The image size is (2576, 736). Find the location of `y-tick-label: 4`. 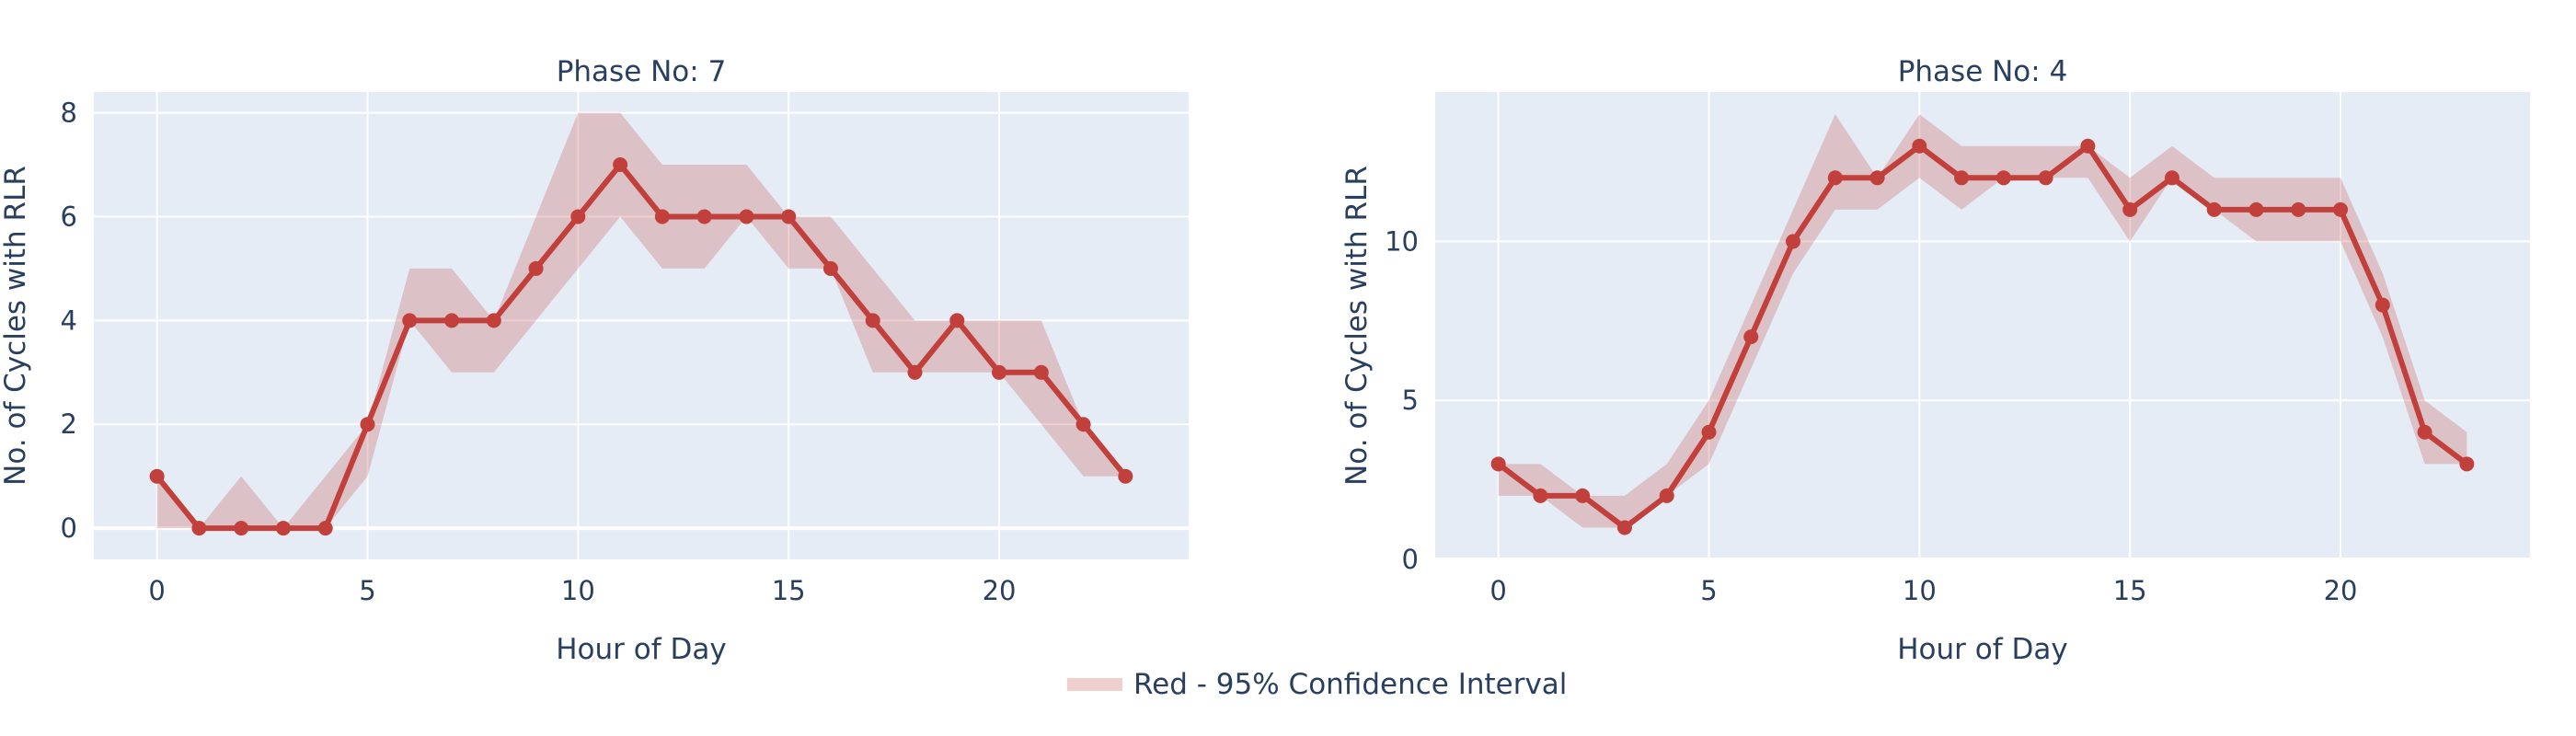

y-tick-label: 4 is located at coordinates (69, 320).